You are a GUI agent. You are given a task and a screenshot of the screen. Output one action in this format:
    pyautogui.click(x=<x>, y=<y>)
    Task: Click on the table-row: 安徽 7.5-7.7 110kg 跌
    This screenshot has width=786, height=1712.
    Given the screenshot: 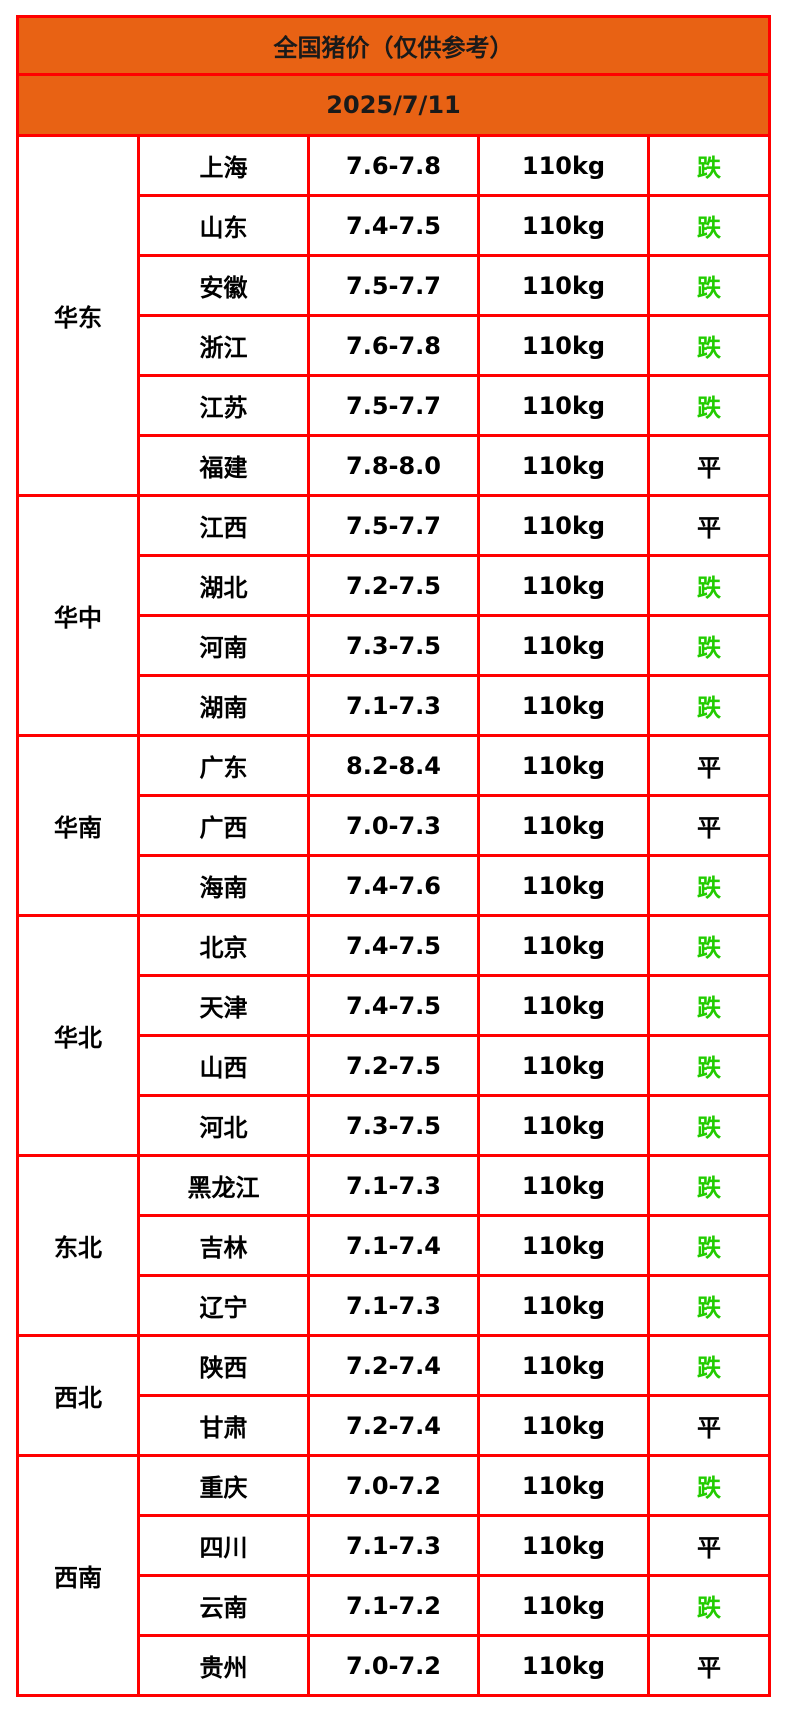 What is the action you would take?
    pyautogui.click(x=395, y=285)
    